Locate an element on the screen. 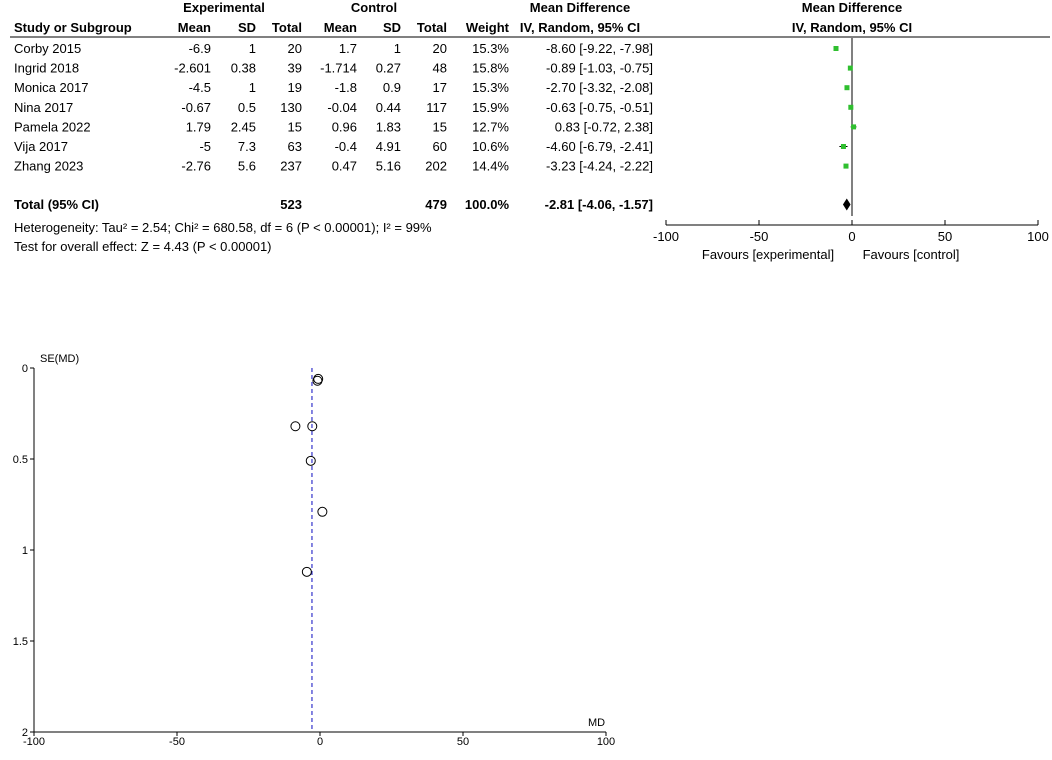  md-ci: -8.60 [-9.22, -7.98] is located at coordinates (599, 48).